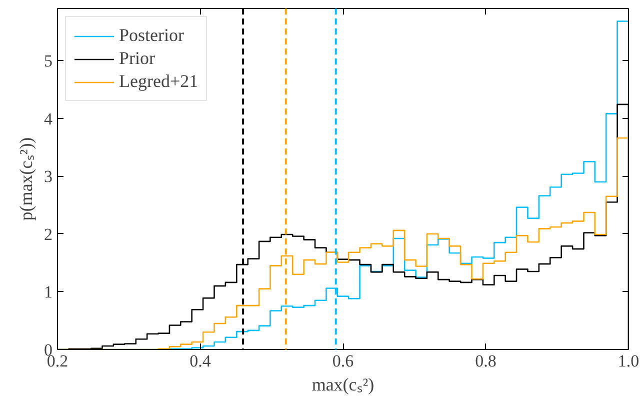 This screenshot has width=642, height=419. What do you see at coordinates (48, 292) in the screenshot?
I see `y-tick-label: 1` at bounding box center [48, 292].